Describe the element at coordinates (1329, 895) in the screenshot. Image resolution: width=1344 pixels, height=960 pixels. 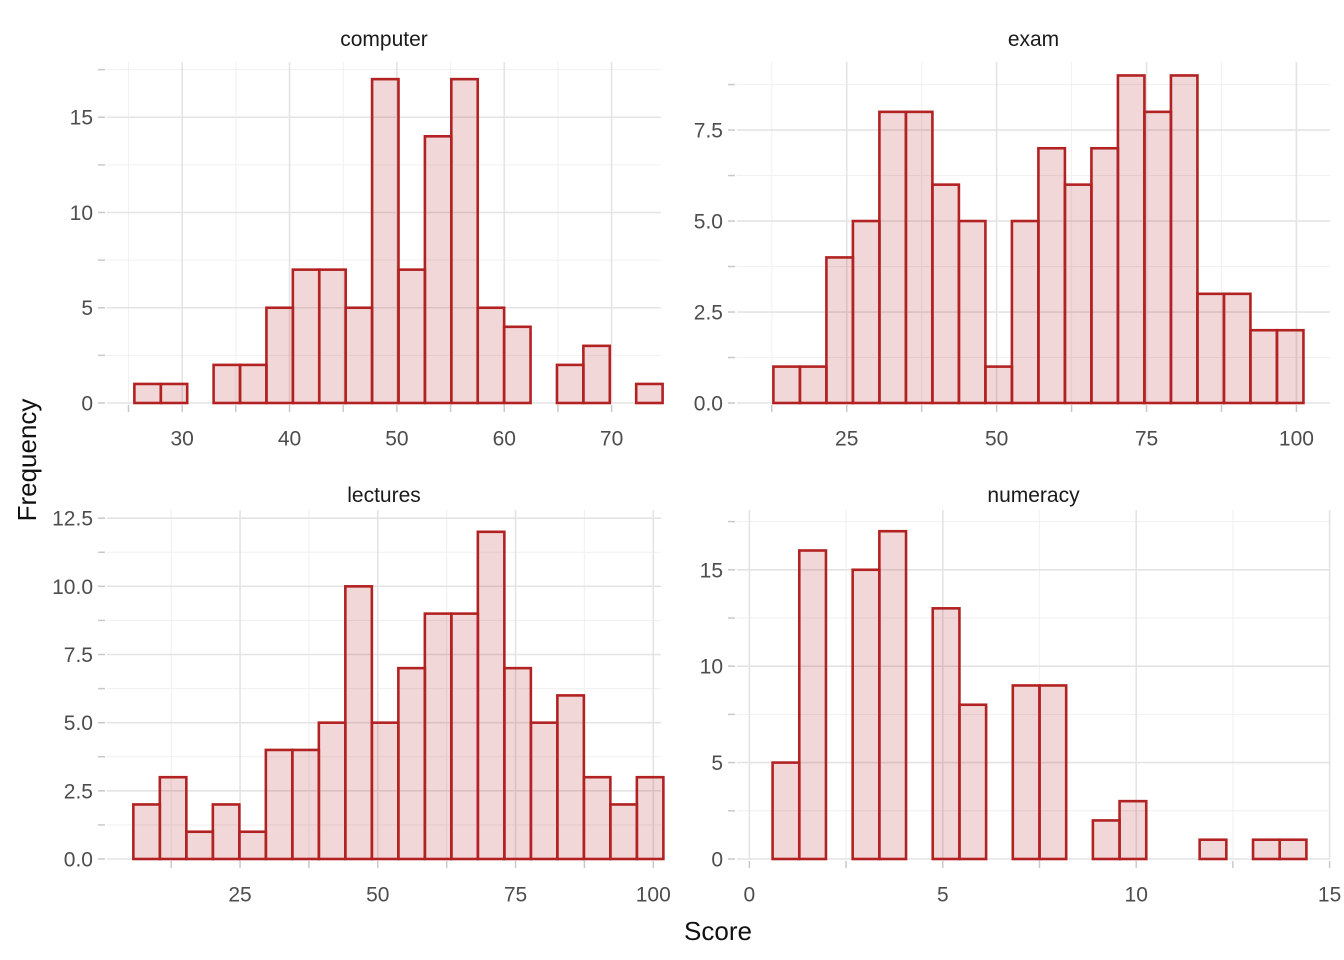
I see `x-tick-label: 15` at that location.